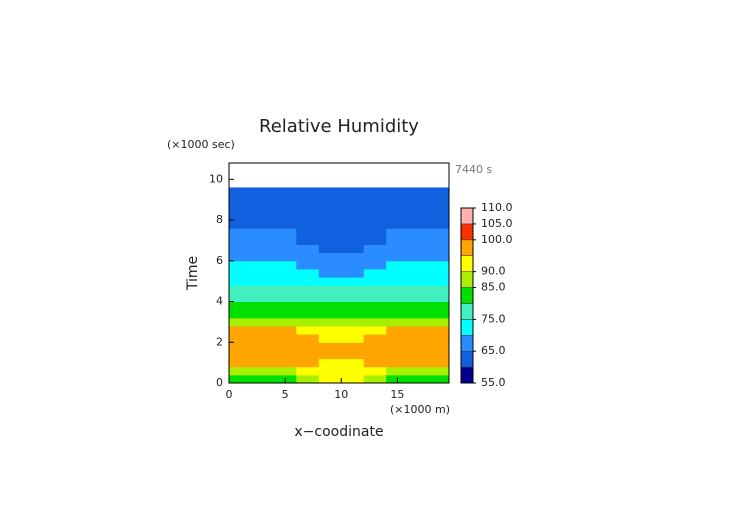 The height and width of the screenshot is (532, 752). Describe the element at coordinates (219, 260) in the screenshot. I see `y-tick-label: 6` at that location.